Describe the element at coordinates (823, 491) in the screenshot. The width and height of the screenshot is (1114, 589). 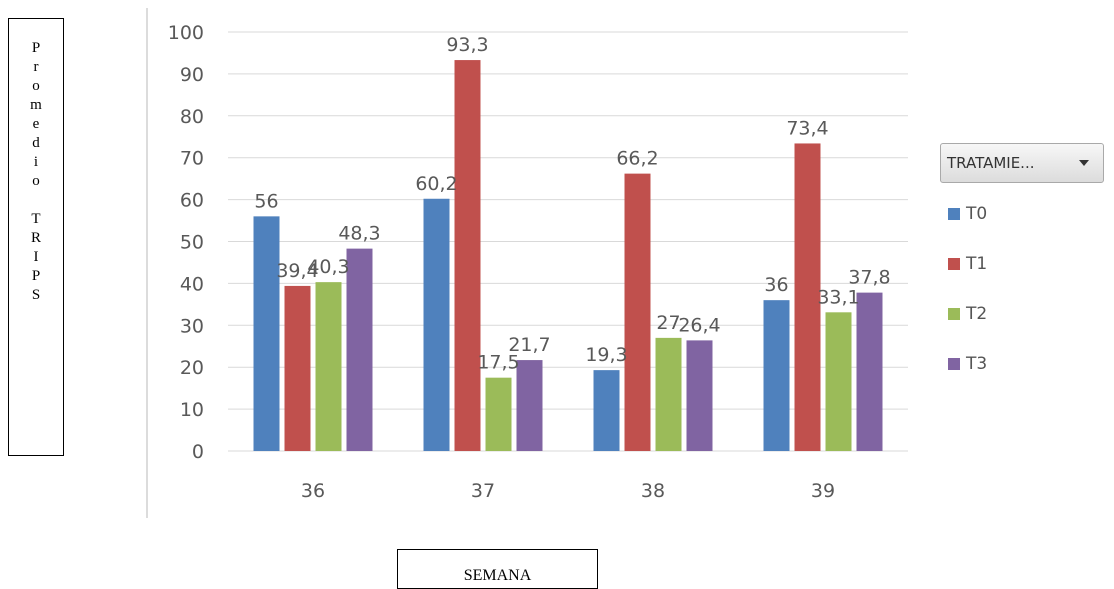
I see `x-tick-label: 39` at that location.